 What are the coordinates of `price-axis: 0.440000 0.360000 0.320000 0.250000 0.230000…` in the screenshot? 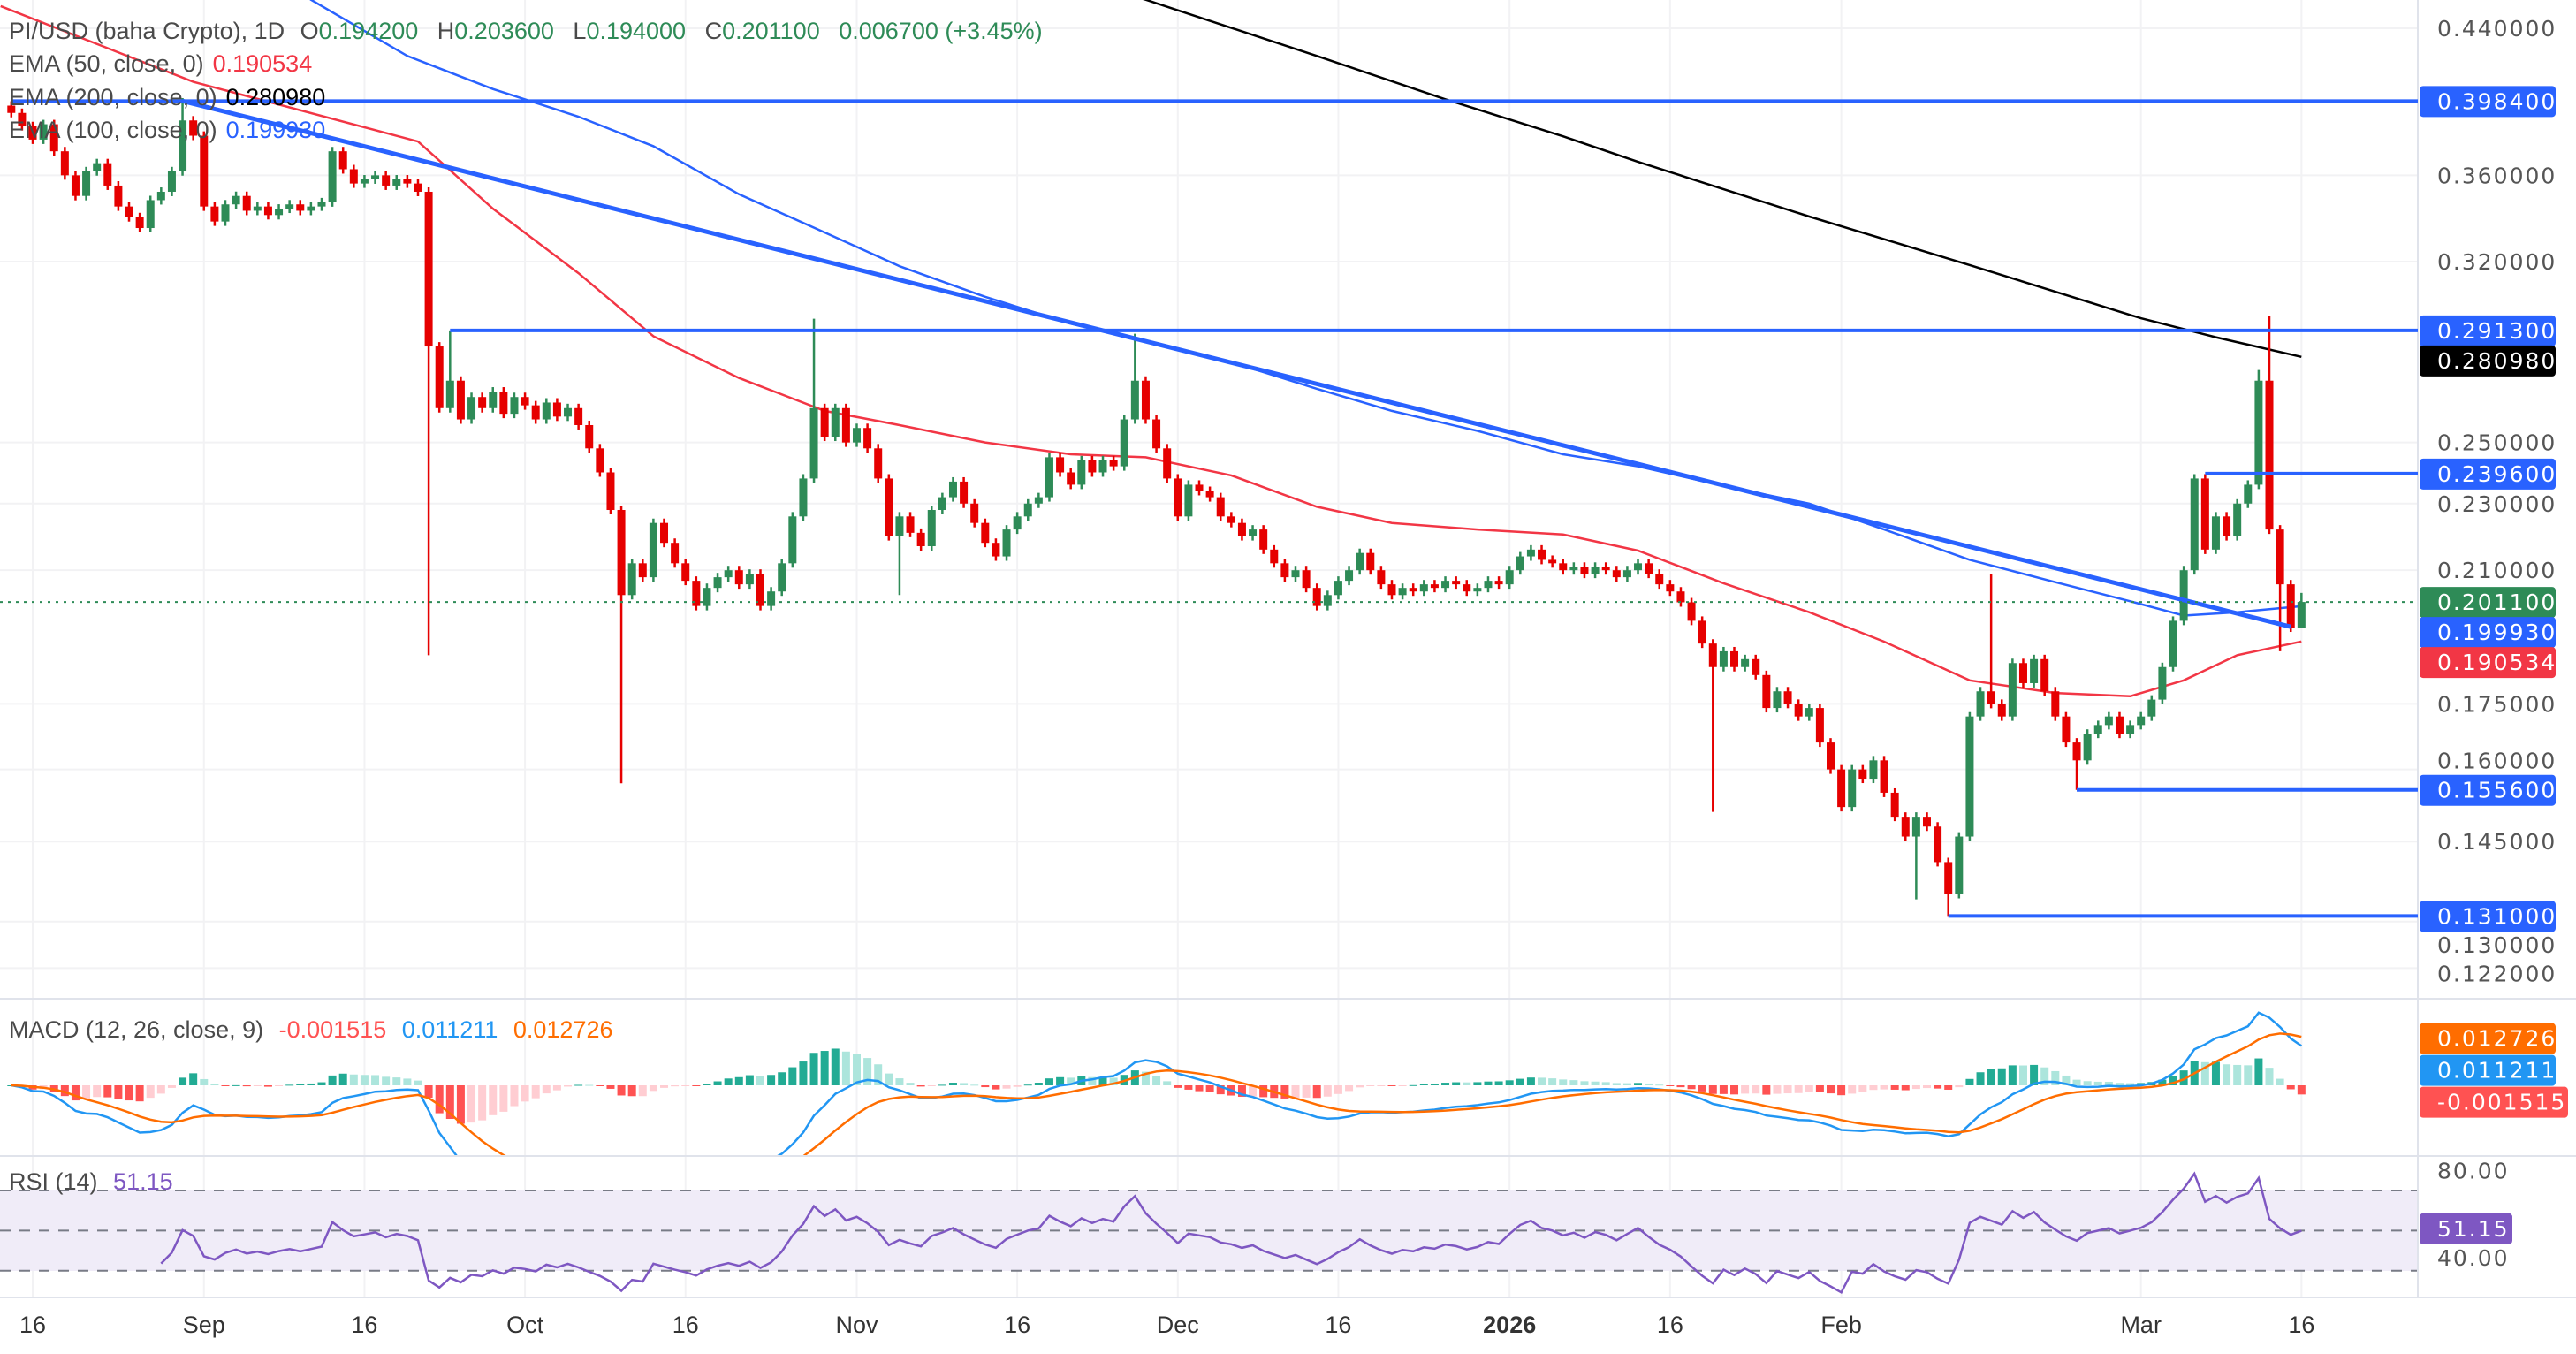 It's located at (2494, 644).